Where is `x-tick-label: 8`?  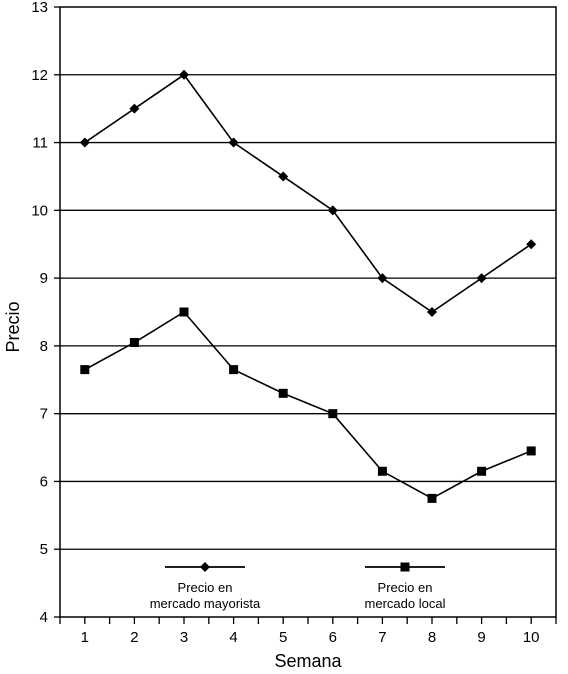
x-tick-label: 8 is located at coordinates (432, 637).